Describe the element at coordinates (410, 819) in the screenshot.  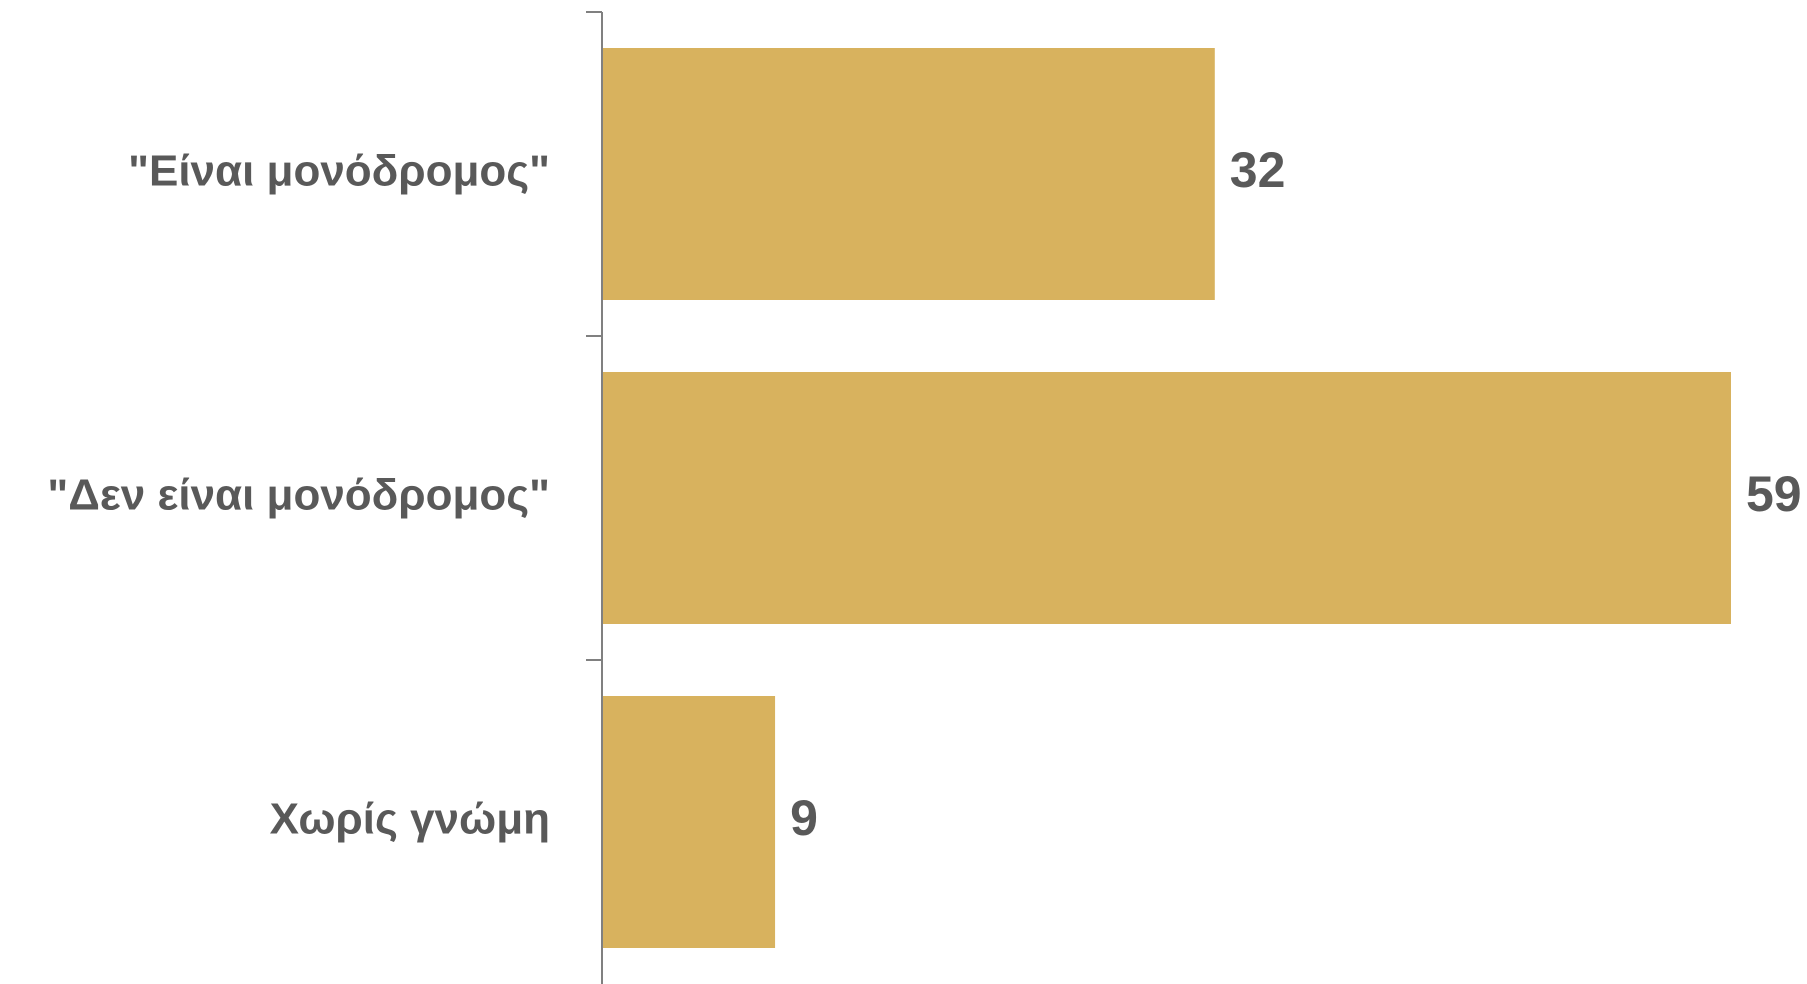
I see `category-label: Χωρίς γνώμη` at that location.